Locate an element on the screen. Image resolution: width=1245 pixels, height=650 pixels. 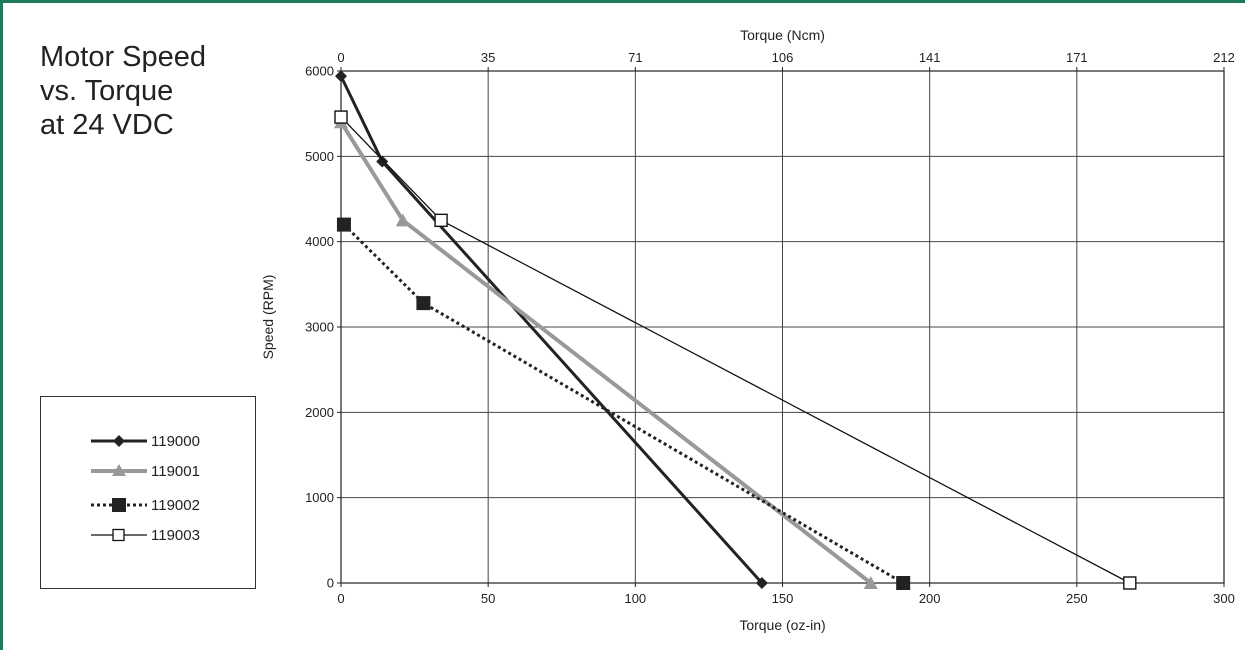
legend-item-119000: 119000 is located at coordinates (145, 441).